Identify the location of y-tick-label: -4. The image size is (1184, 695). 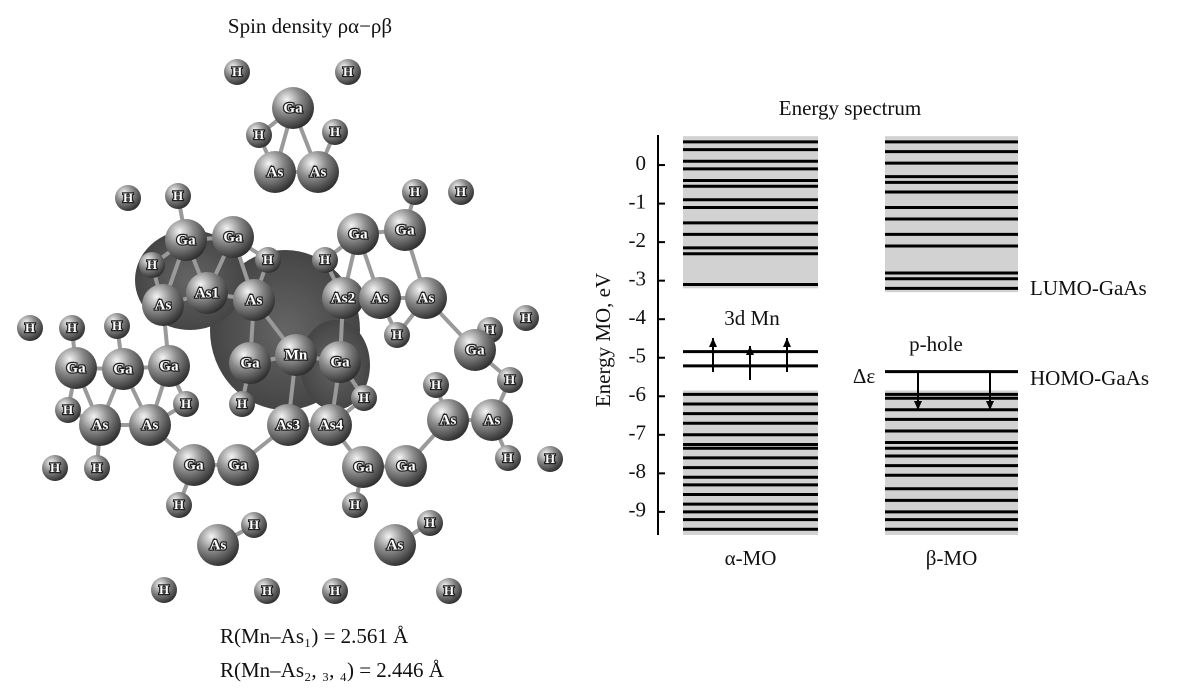
(638, 317).